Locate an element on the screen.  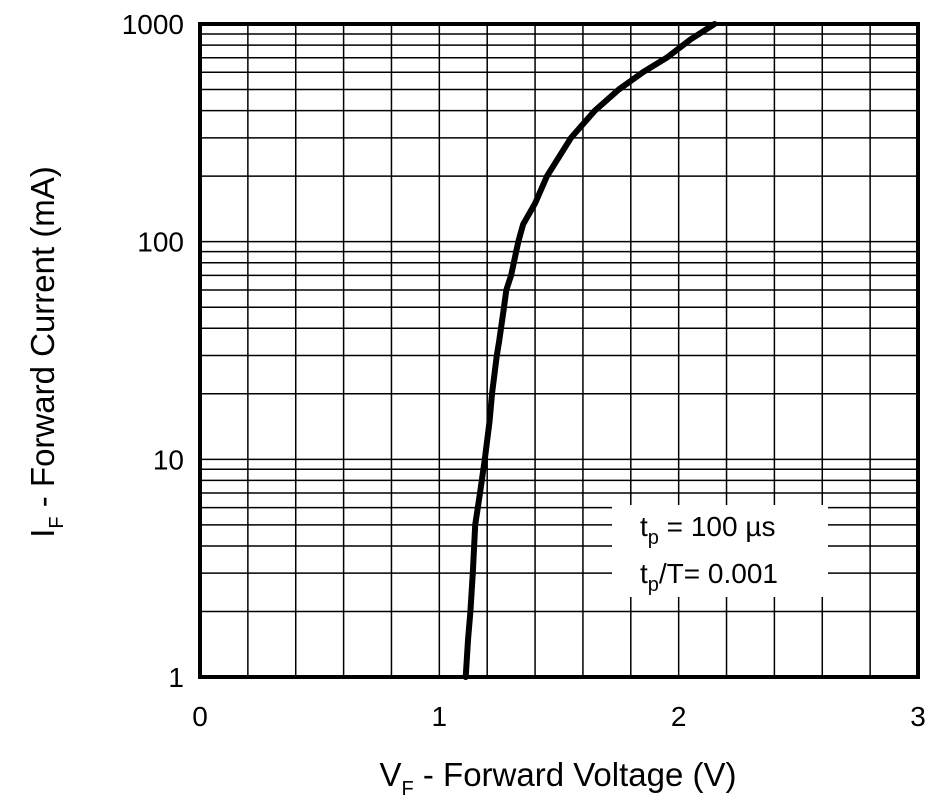
annotation-line-1: tp = 100 µs is located at coordinates (707, 530).